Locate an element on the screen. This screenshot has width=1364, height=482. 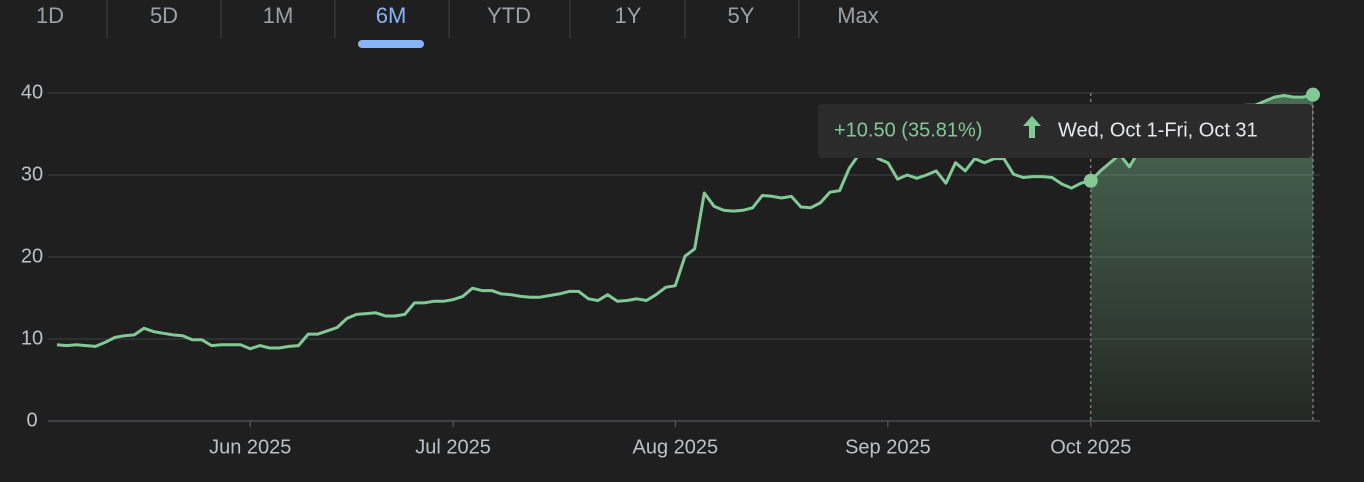
range-tab: 5Y is located at coordinates (741, 15).